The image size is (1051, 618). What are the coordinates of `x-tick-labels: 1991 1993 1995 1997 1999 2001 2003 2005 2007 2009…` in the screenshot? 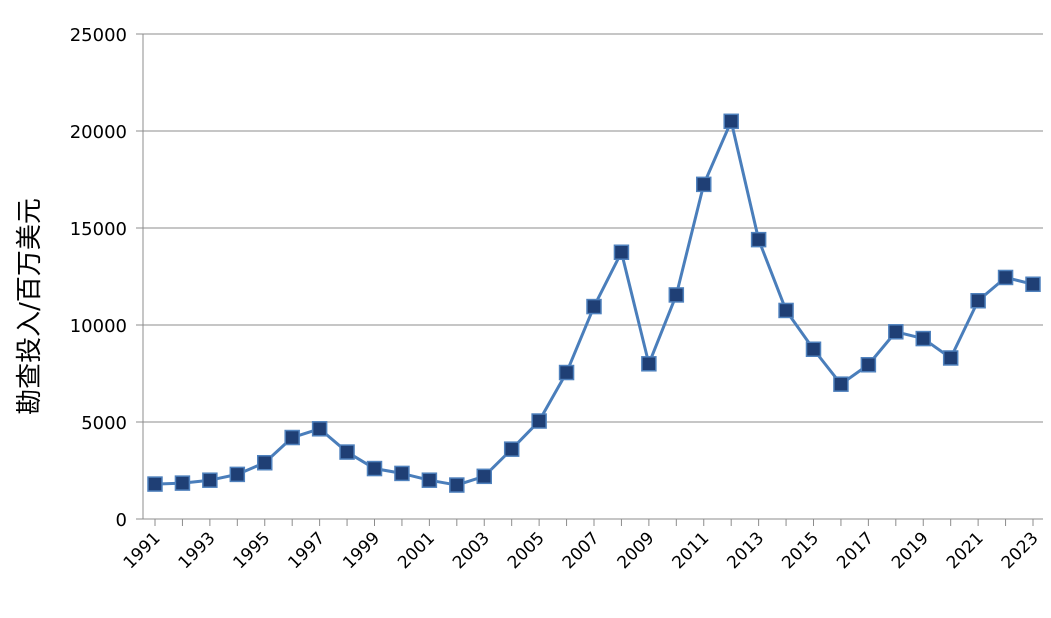 It's located at (581, 550).